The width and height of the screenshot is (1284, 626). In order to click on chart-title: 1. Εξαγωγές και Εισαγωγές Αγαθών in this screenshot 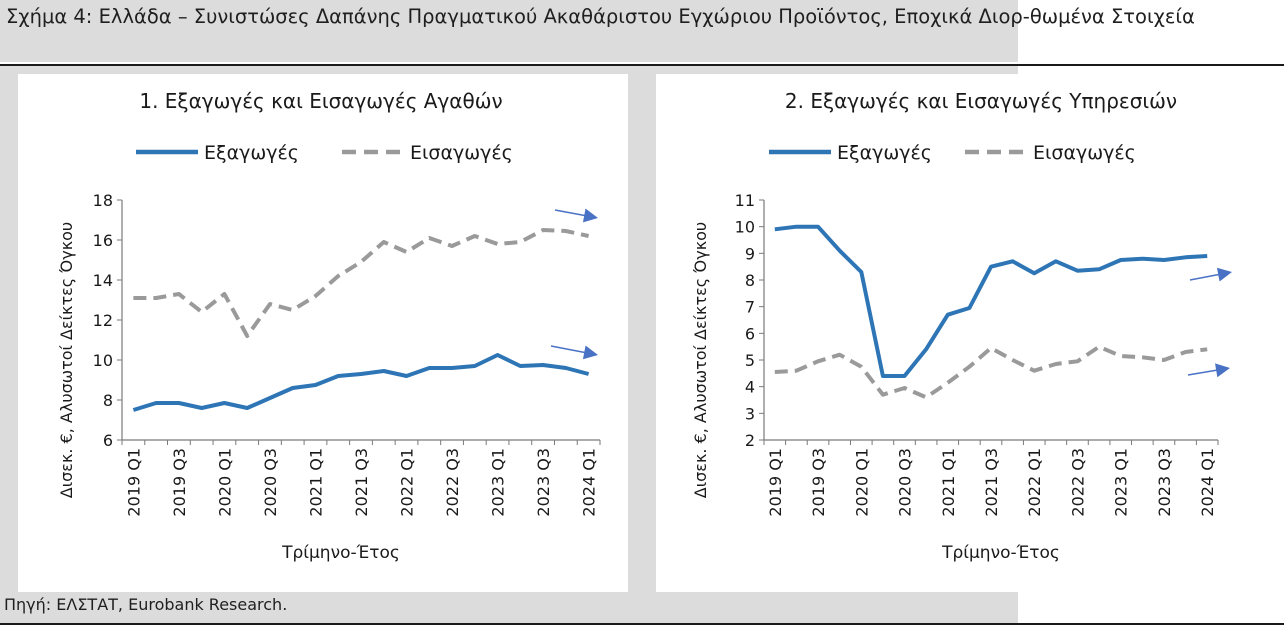, I will do `click(320, 101)`.